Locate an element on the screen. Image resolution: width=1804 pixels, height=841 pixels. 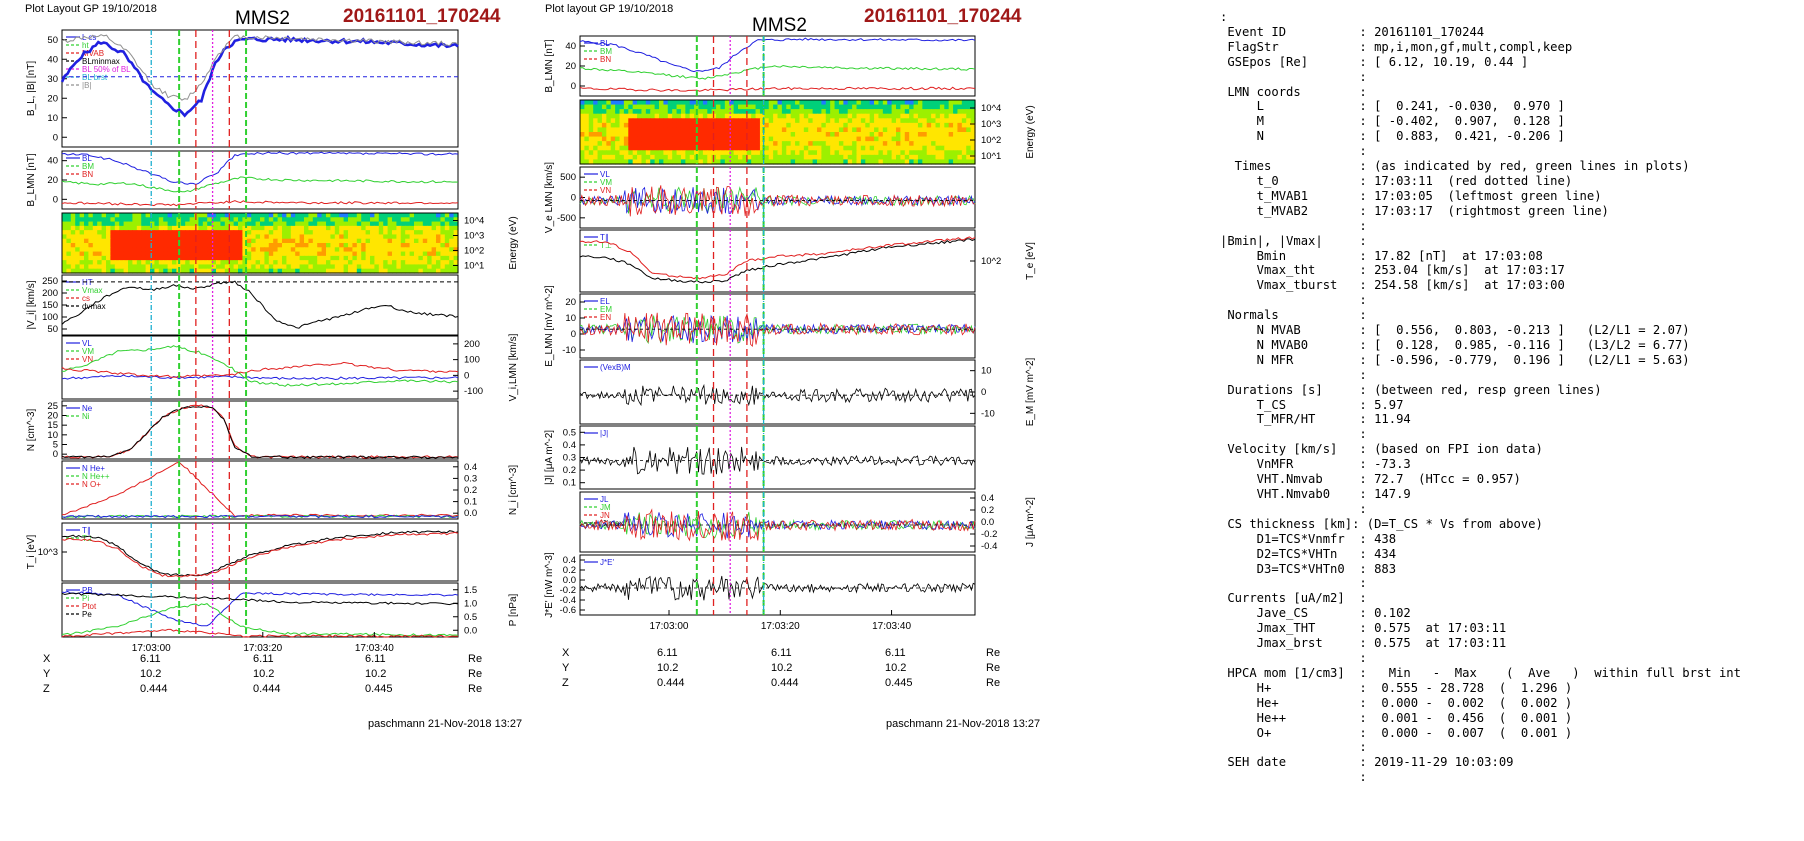
y-tick-label: 0.4 is located at coordinates (470, 467).